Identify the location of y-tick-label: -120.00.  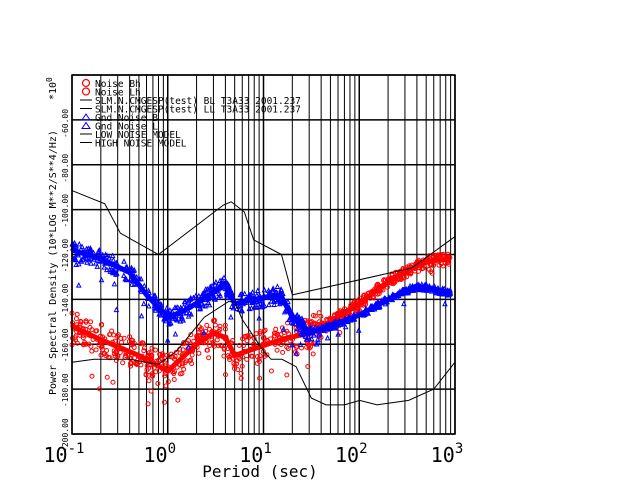
(65, 256).